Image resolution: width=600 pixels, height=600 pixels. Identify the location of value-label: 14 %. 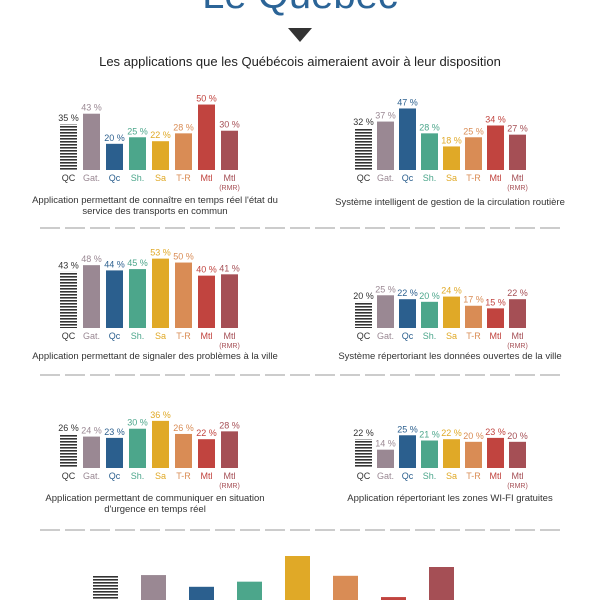
(385, 444).